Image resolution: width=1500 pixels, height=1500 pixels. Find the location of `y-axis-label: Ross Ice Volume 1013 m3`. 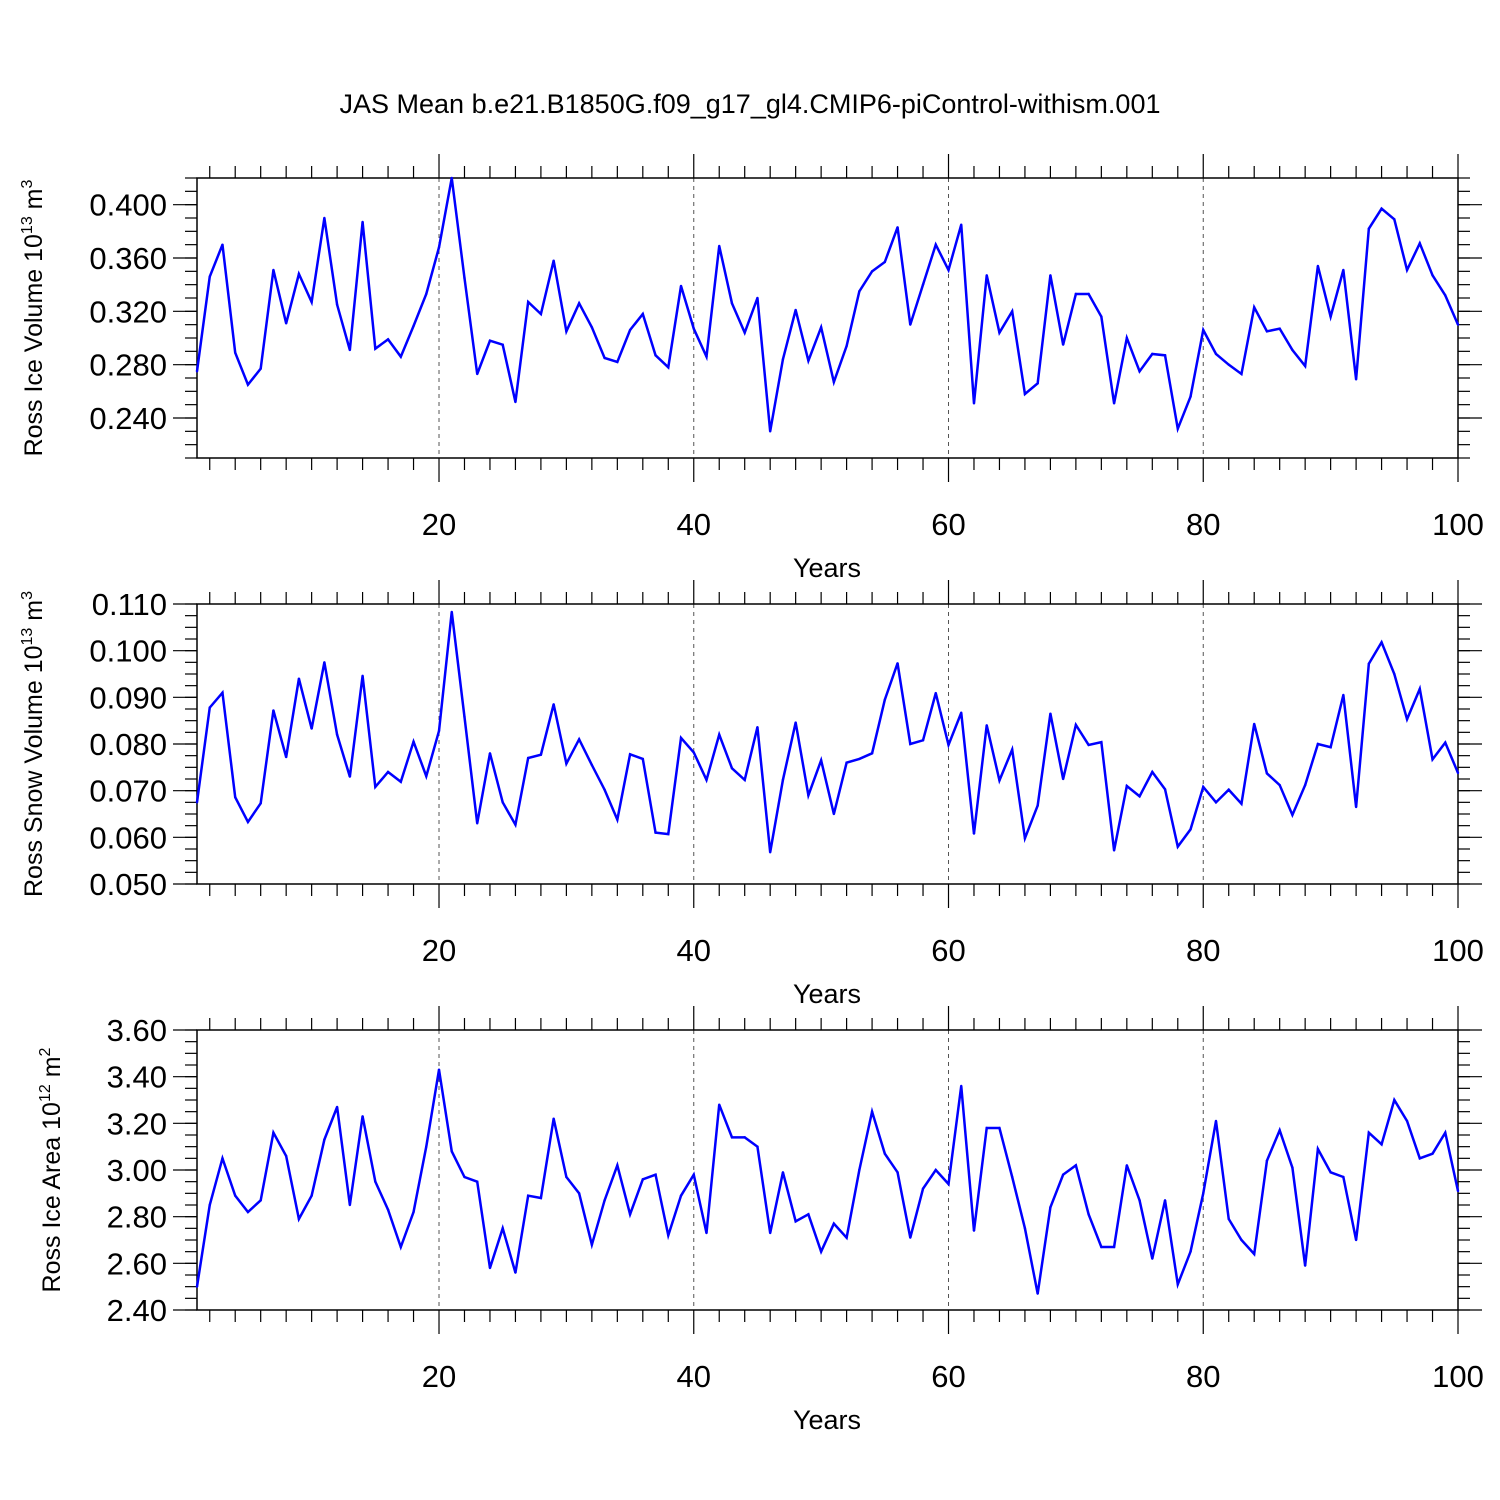

y-axis-label: Ross Ice Volume 1013 m3 is located at coordinates (33, 317).